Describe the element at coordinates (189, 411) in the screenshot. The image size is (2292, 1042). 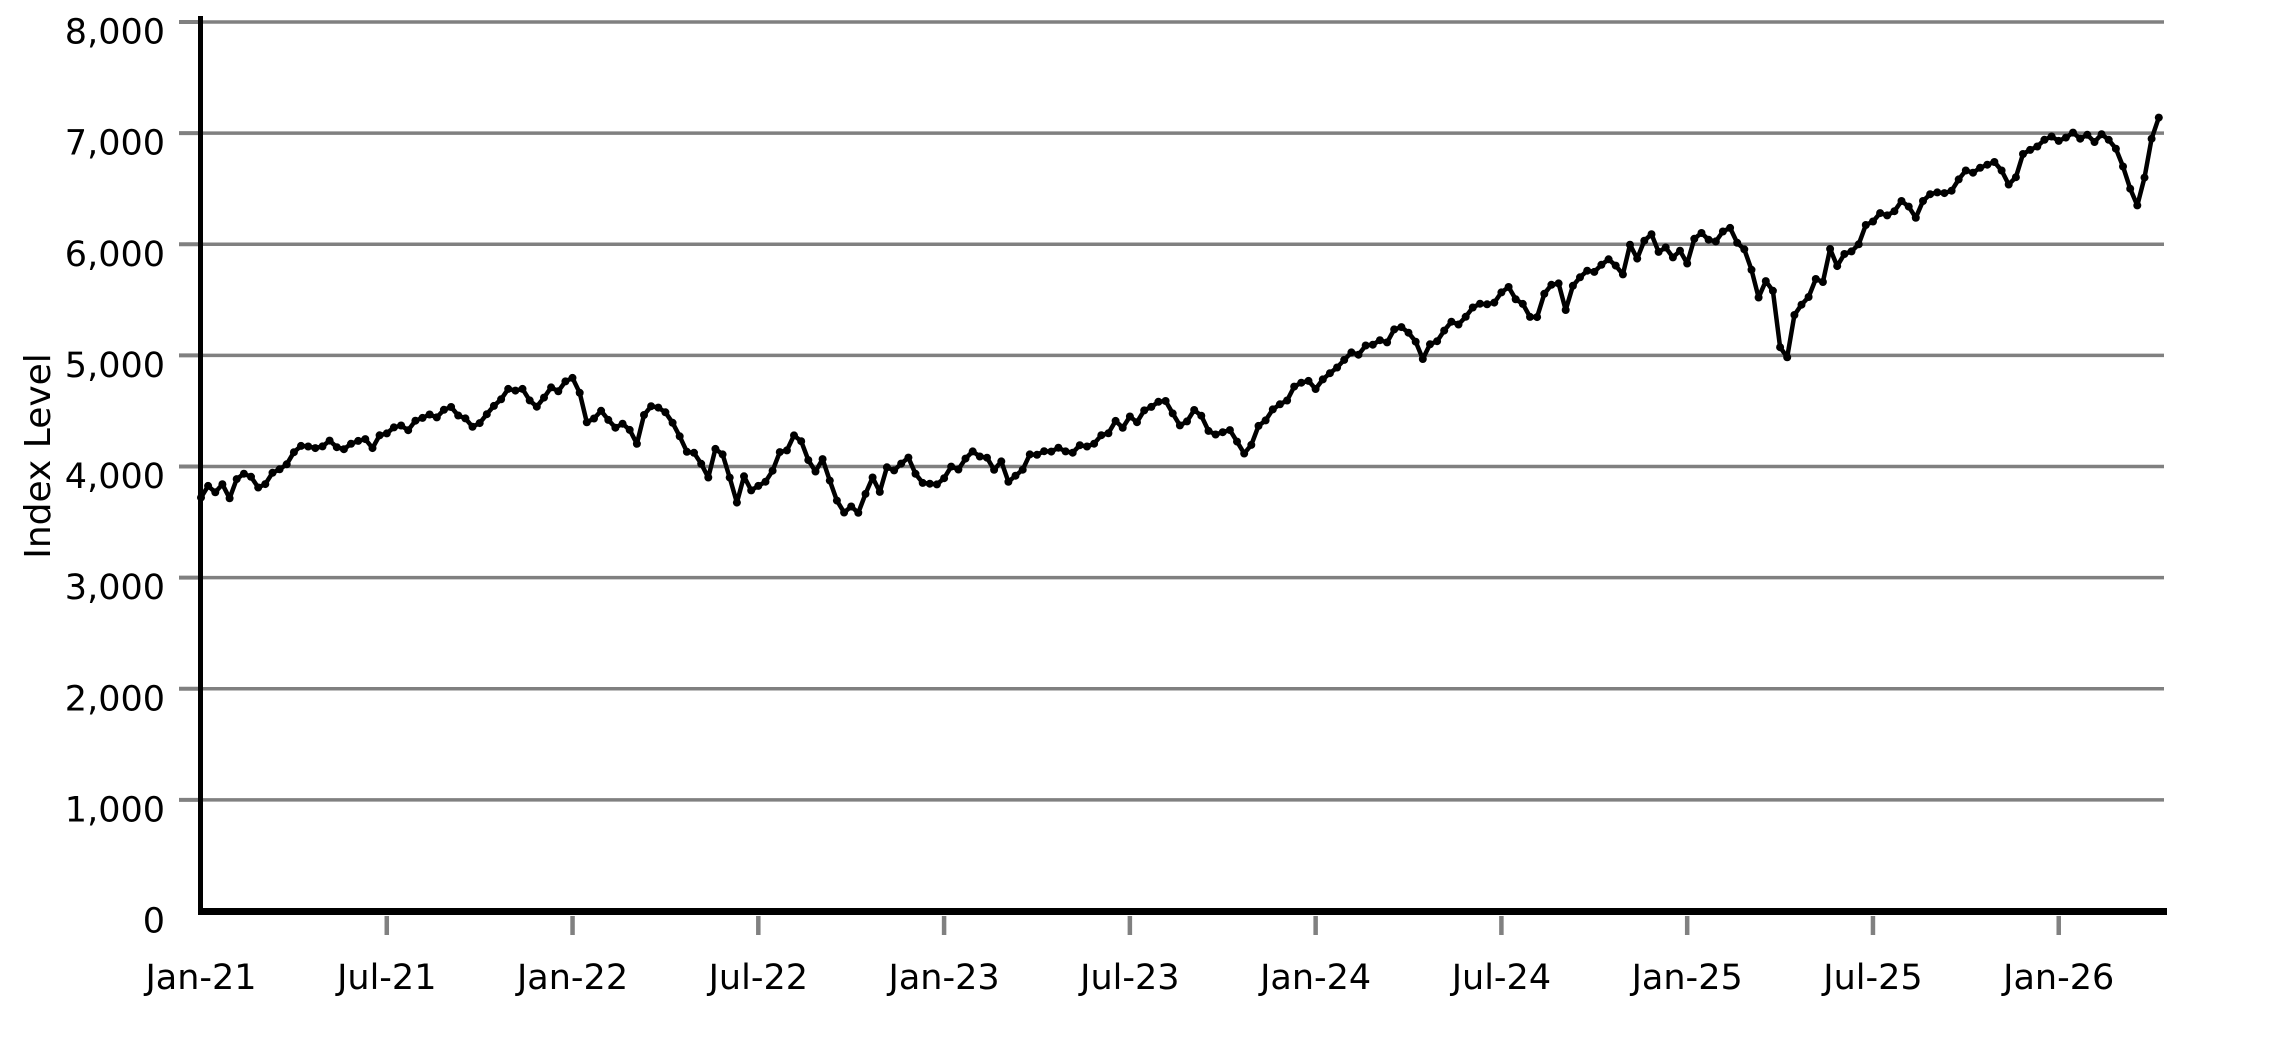
I see `y-tick-marks` at that location.